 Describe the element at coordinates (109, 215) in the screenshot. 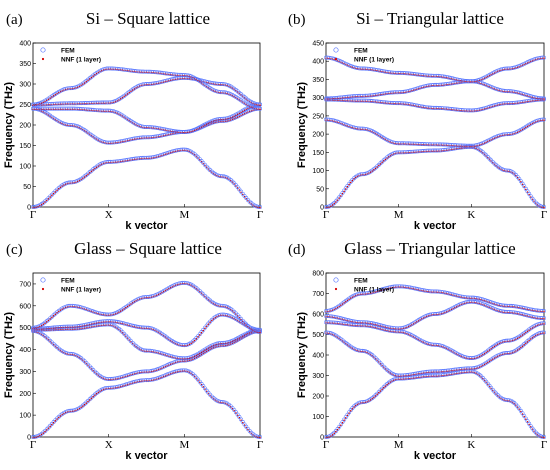

I see `x-tick-label: X` at that location.